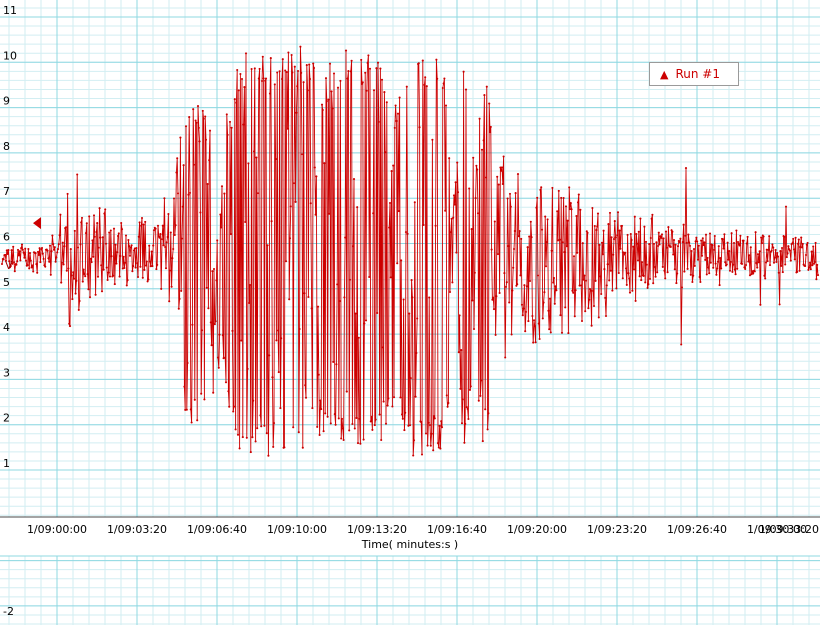  Describe the element at coordinates (777, 529) in the screenshot. I see `x-tick-label: 1/09:30:00` at that location.